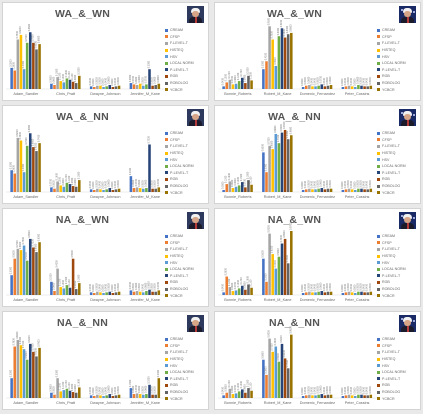  I want to click on x-tick-label: Dwayne_Johnson, so click(105, 94).